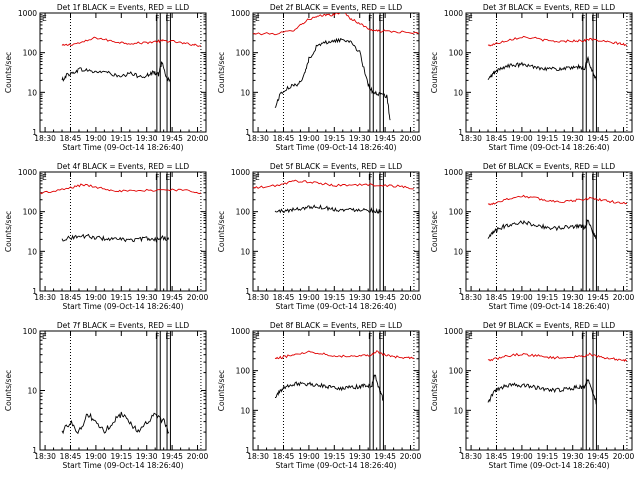  I want to click on panel-title: Det 7f BLACK = Events, RED = LLD, so click(123, 325).